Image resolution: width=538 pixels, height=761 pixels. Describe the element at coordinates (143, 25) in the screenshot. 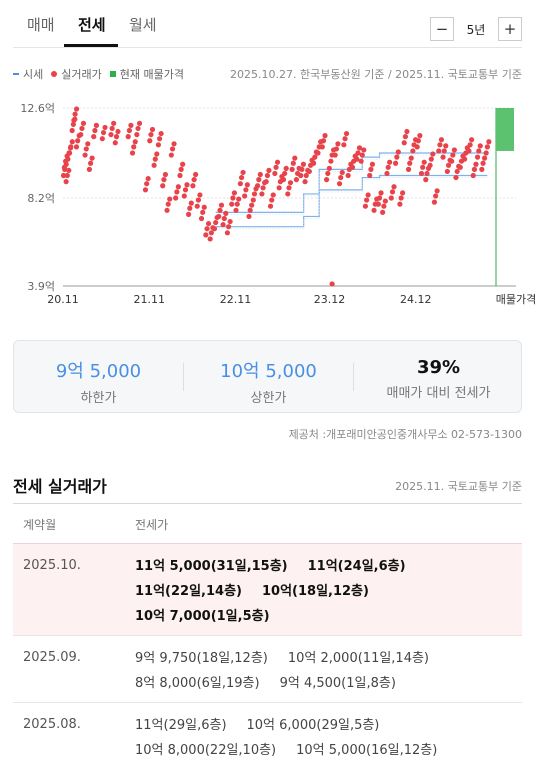

I see `tab-monthly-rent: 월세` at that location.